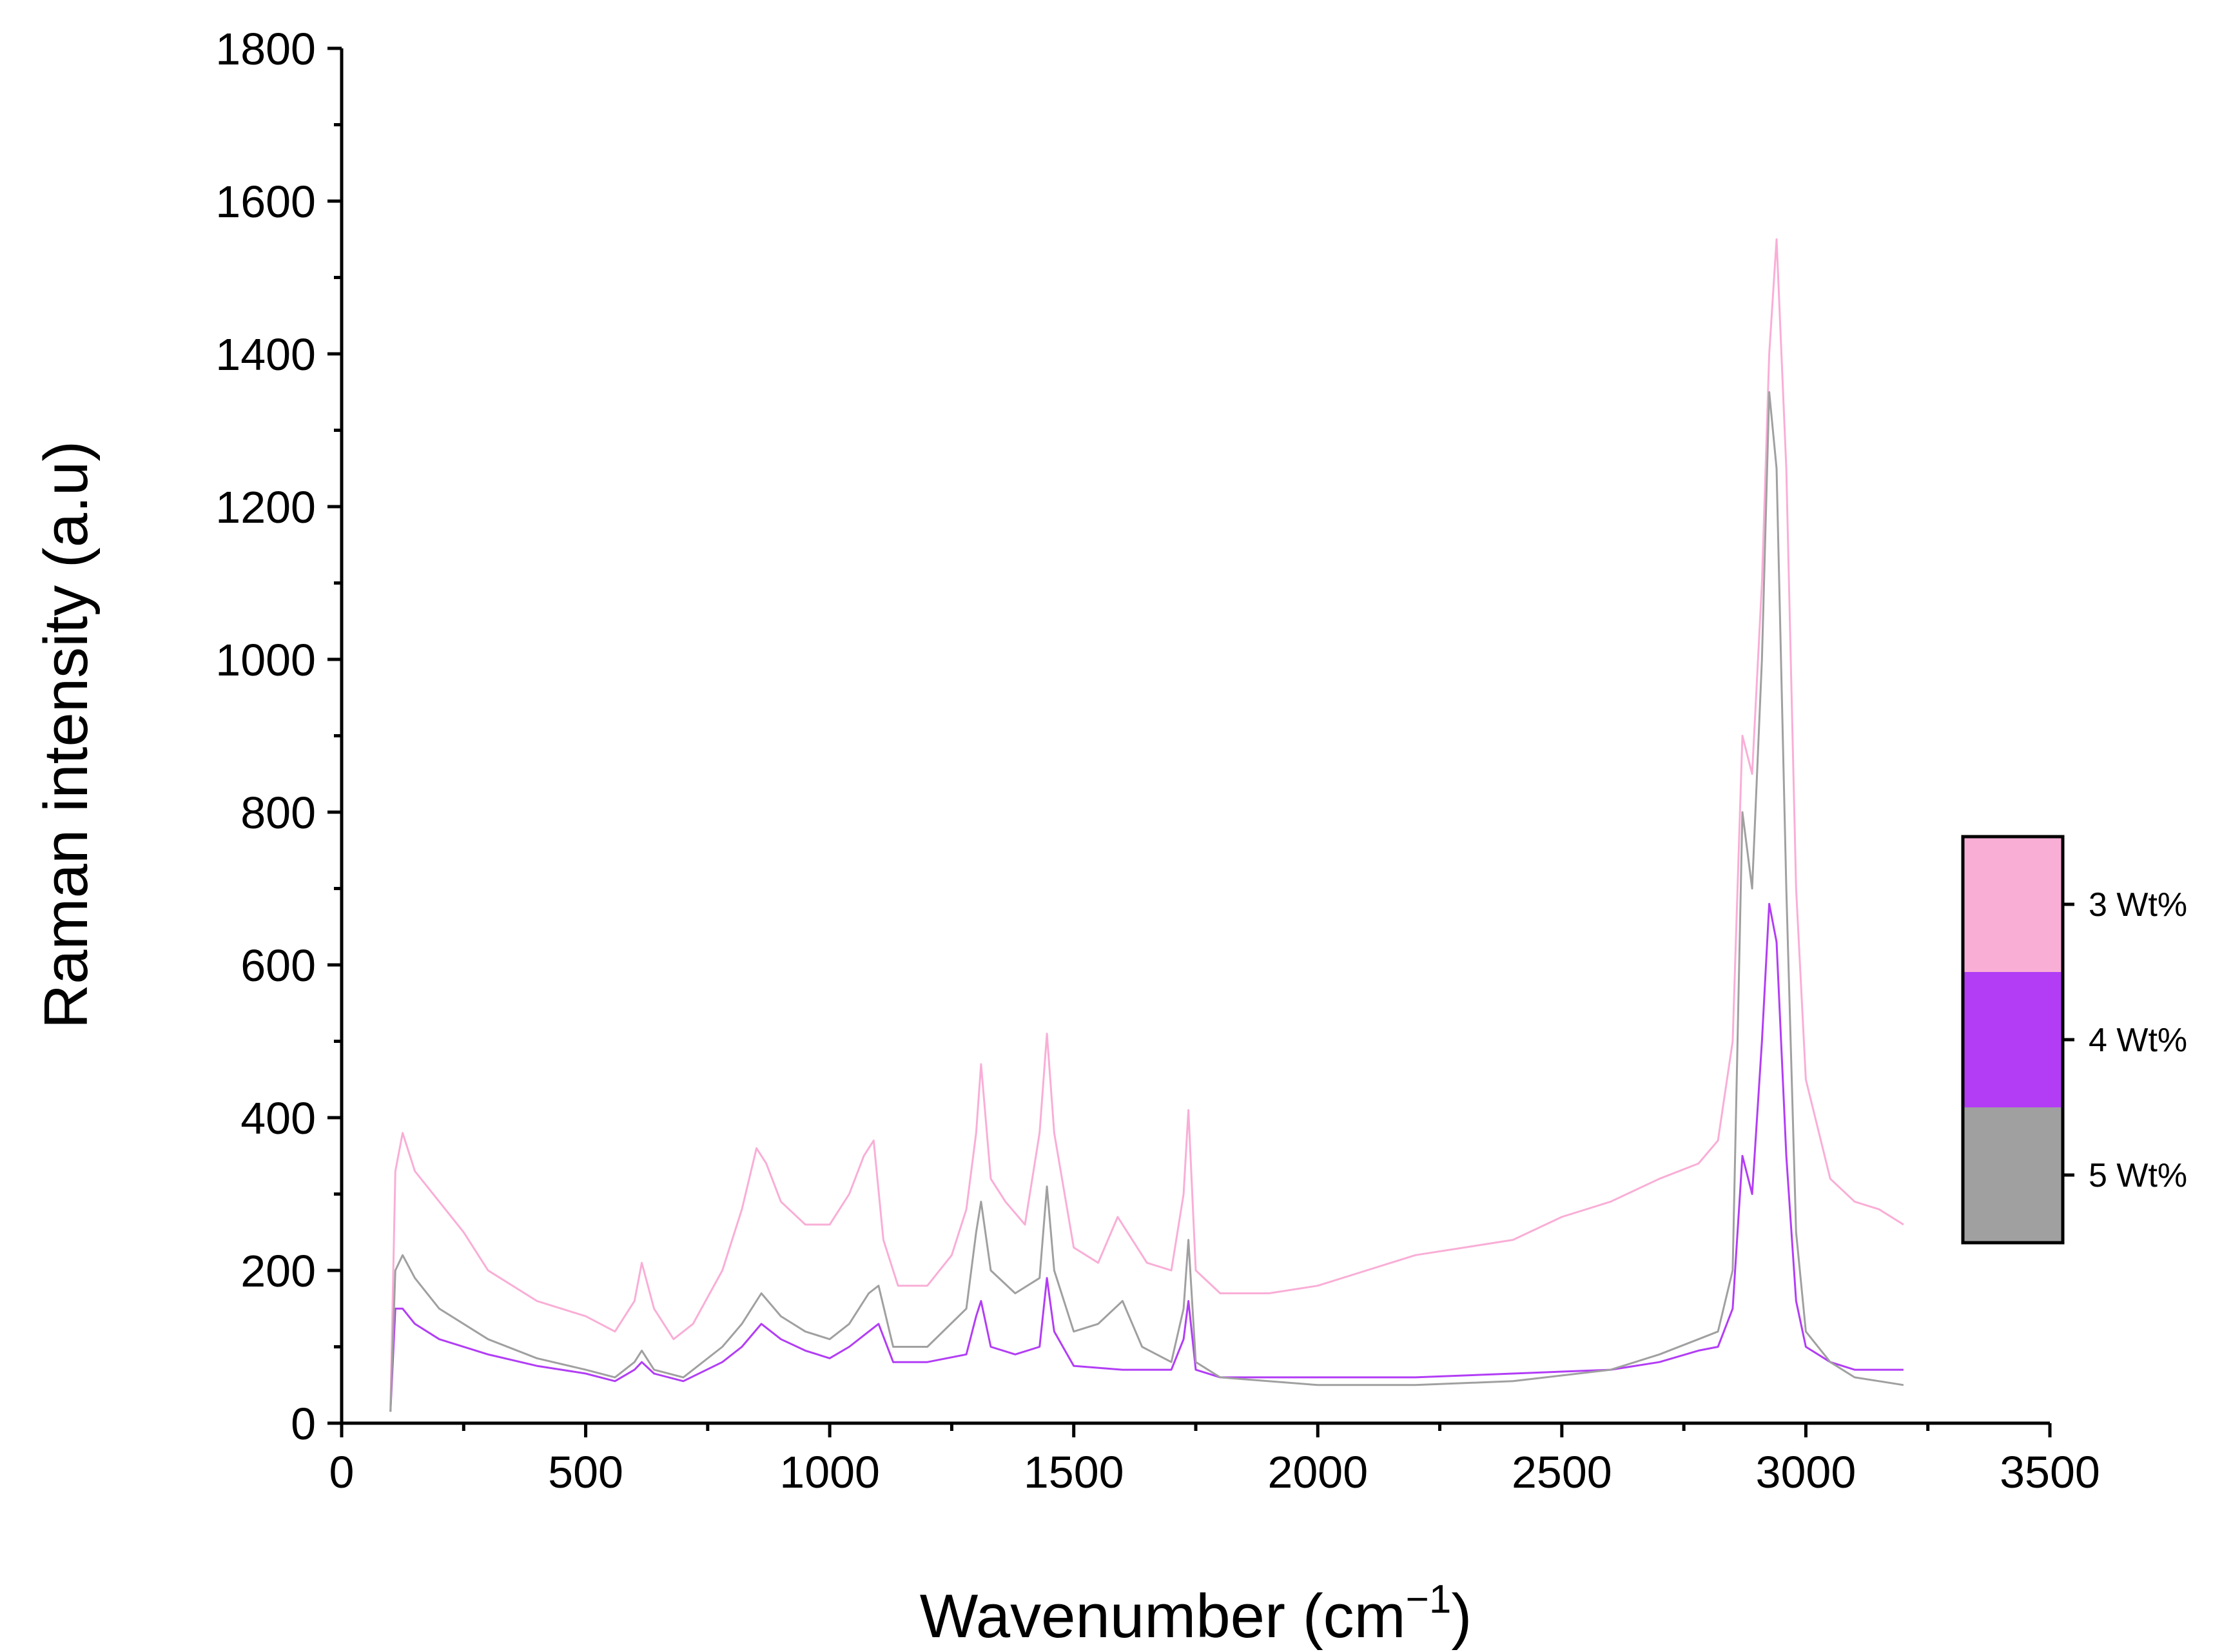 This screenshot has width=2222, height=1652. What do you see at coordinates (1807, 1472) in the screenshot?
I see `x-tick-label: 3000` at bounding box center [1807, 1472].